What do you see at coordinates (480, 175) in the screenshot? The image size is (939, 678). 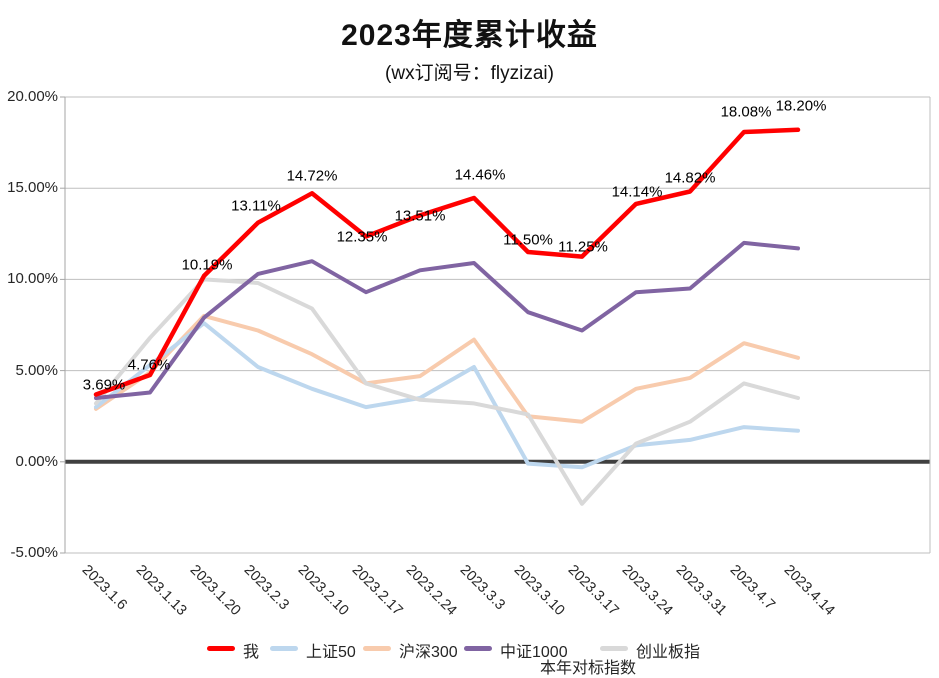 I see `data-label: 14.46%` at bounding box center [480, 175].